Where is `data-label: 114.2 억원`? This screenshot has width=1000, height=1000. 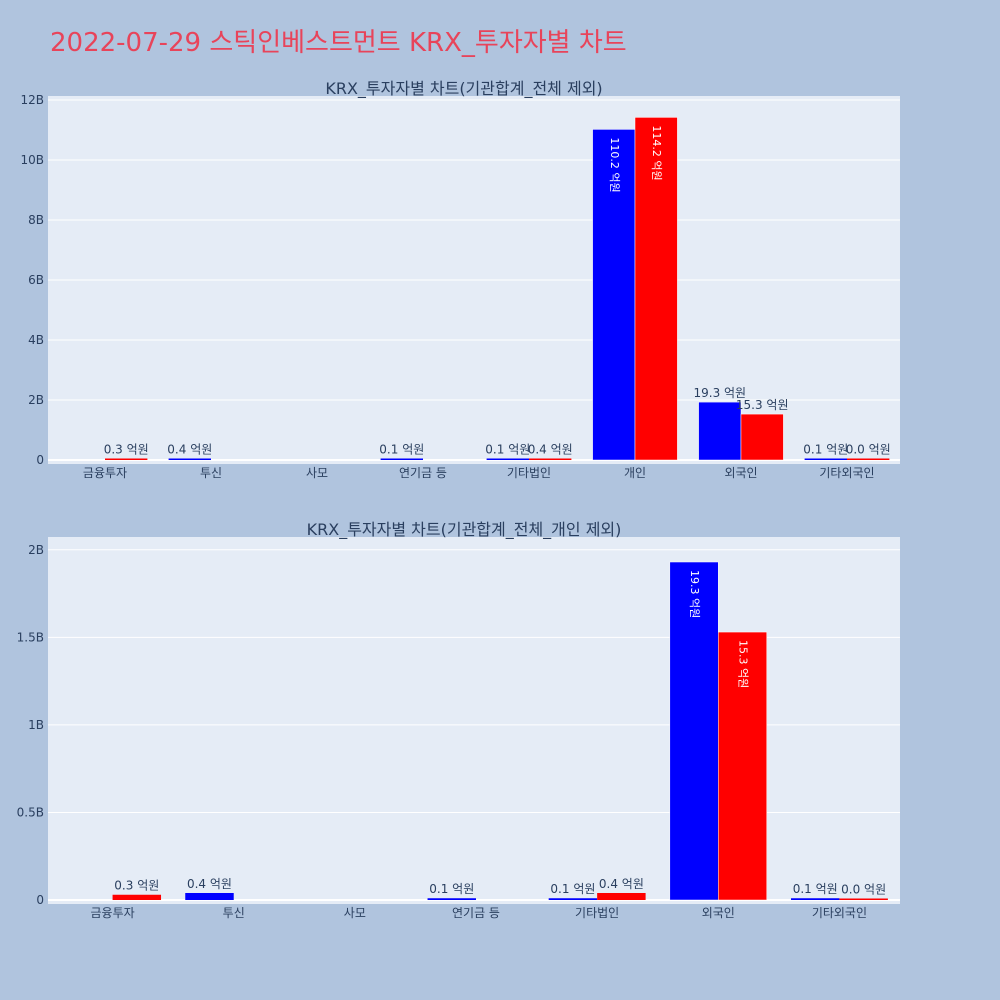 data-label: 114.2 억원 is located at coordinates (656, 152).